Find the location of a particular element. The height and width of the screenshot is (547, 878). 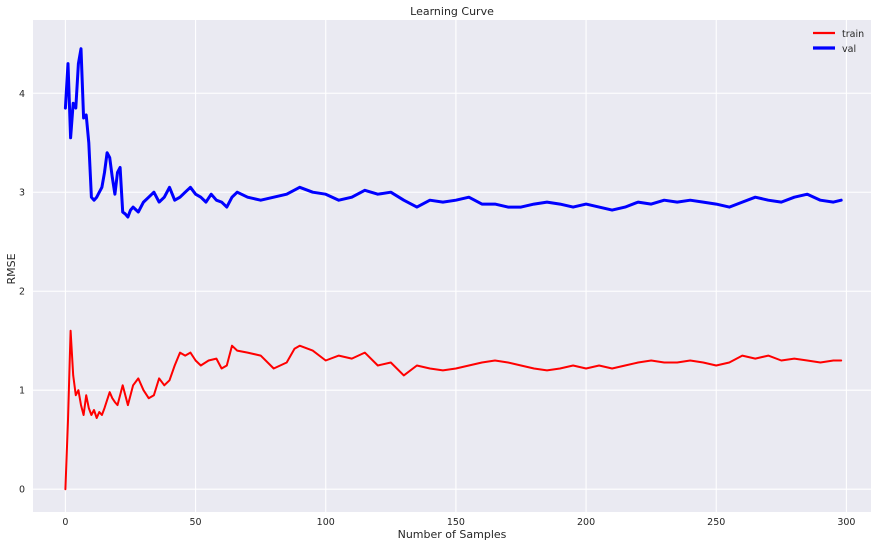

x-axis-label: Number of Samples is located at coordinates (452, 534).